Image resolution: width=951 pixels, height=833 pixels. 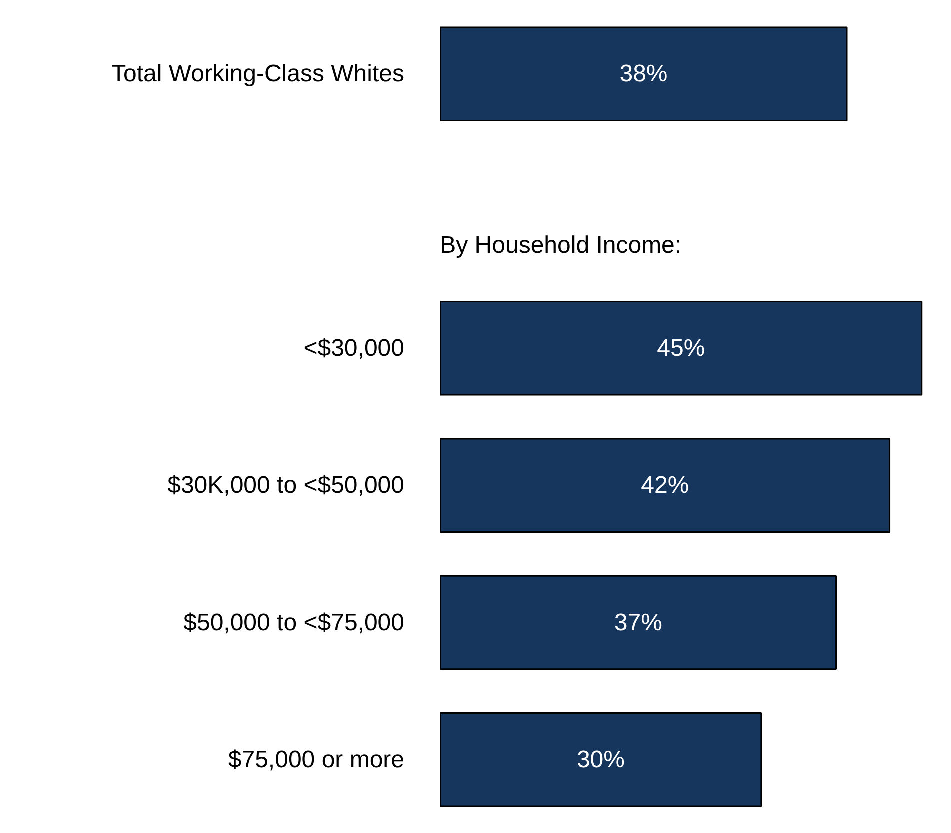 What do you see at coordinates (561, 246) in the screenshot?
I see `annotation: By Household Income:` at bounding box center [561, 246].